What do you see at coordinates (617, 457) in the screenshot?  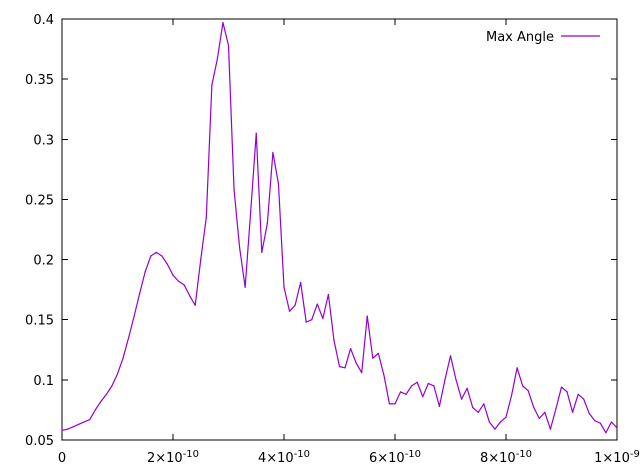 I see `x-tick-label: 1×10⁻⁹` at bounding box center [617, 457].